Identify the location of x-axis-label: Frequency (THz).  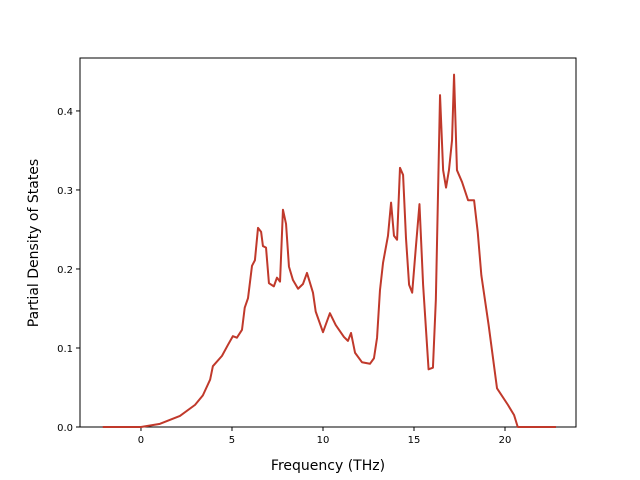
(328, 466).